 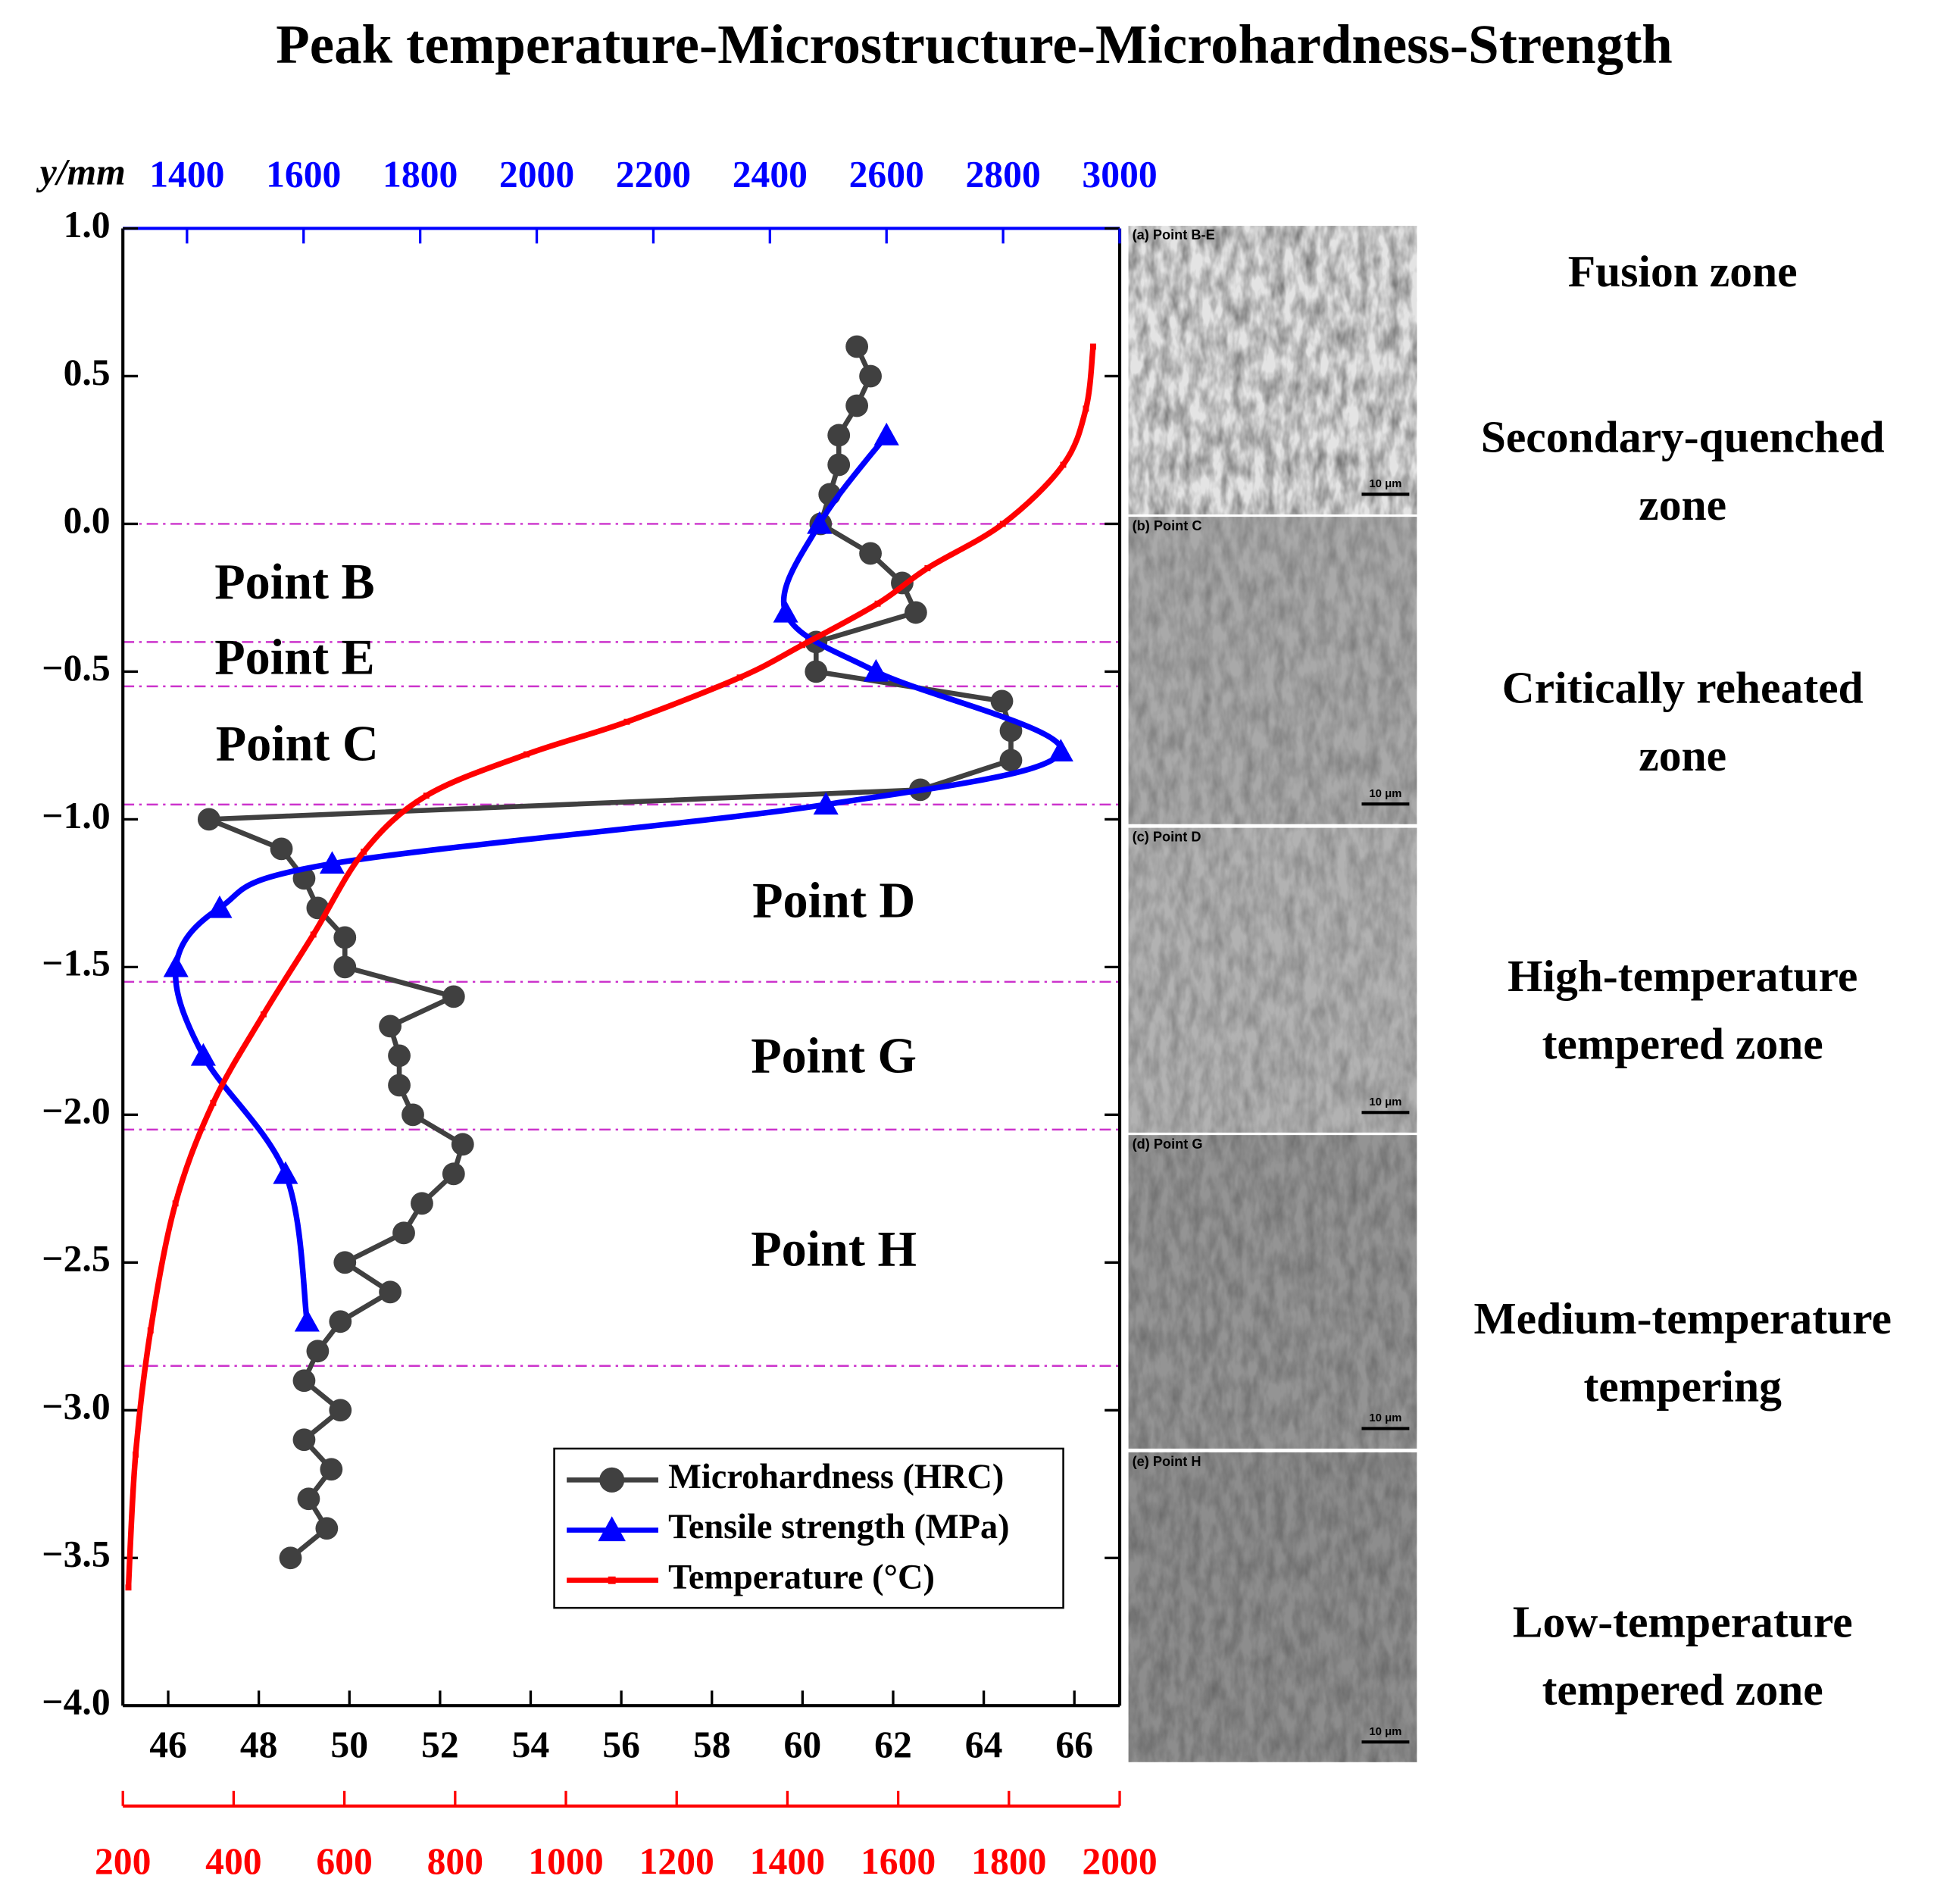 I want to click on x-tick-label: 58, so click(x=712, y=1744).